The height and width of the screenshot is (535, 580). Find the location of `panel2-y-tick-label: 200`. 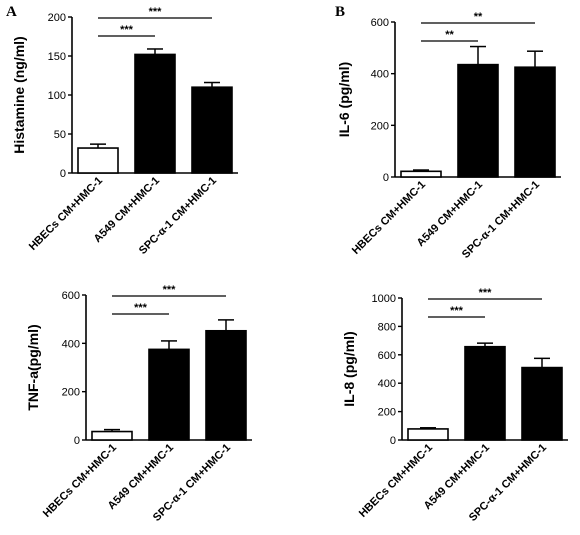

panel2-y-tick-label: 200 is located at coordinates (380, 126).